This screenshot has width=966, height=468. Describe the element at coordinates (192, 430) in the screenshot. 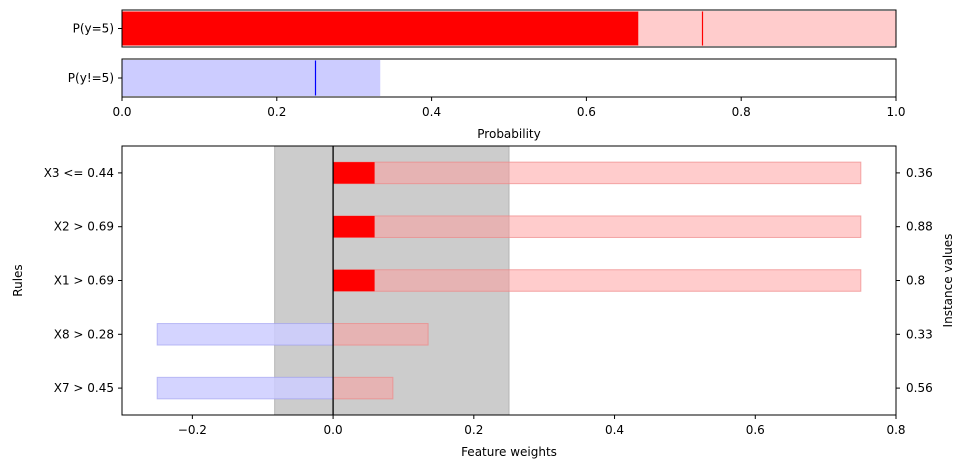

I see `x-tick-label: −0.2` at that location.